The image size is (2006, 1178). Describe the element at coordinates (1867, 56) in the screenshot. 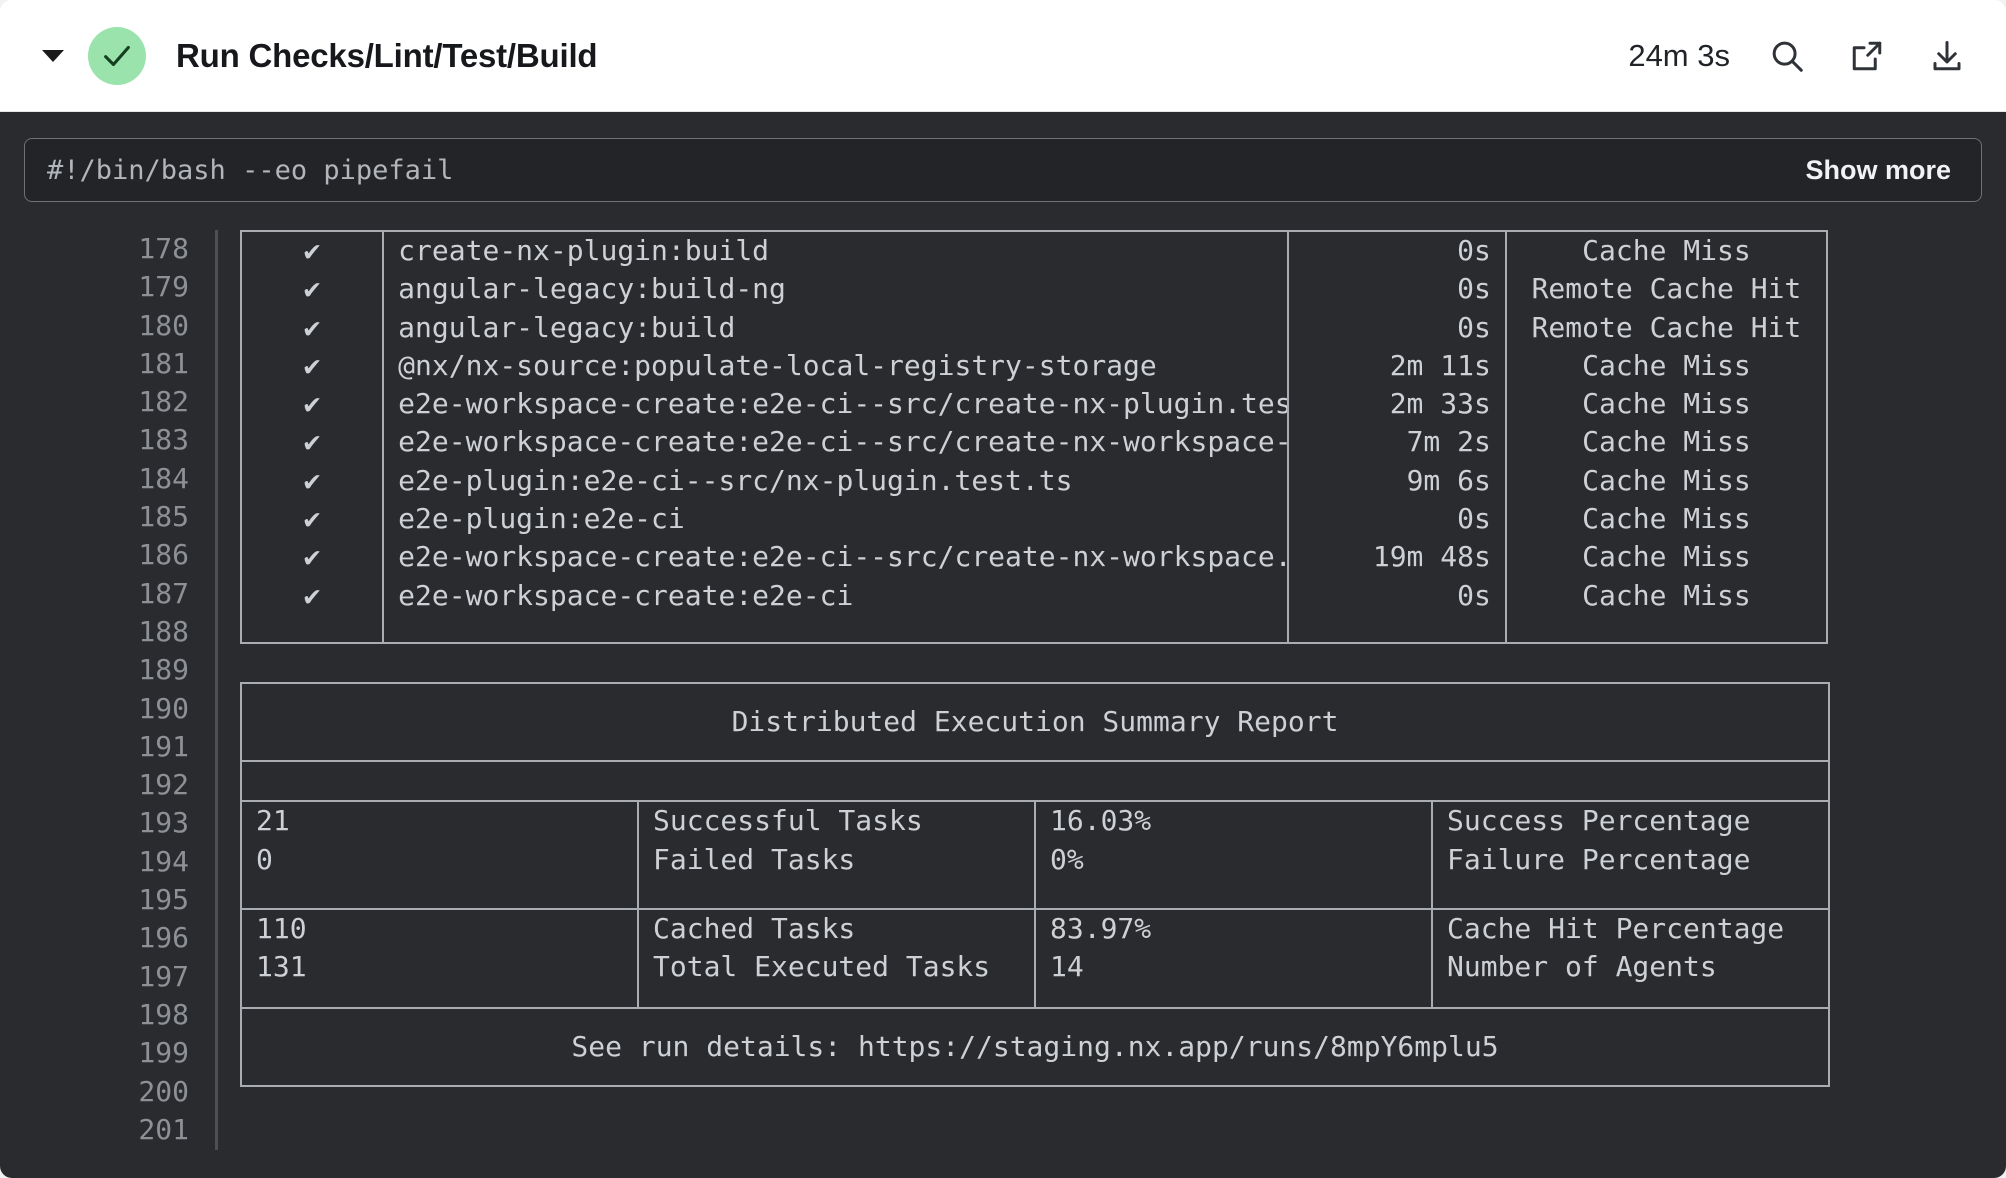

I see `external-link-icon` at that location.